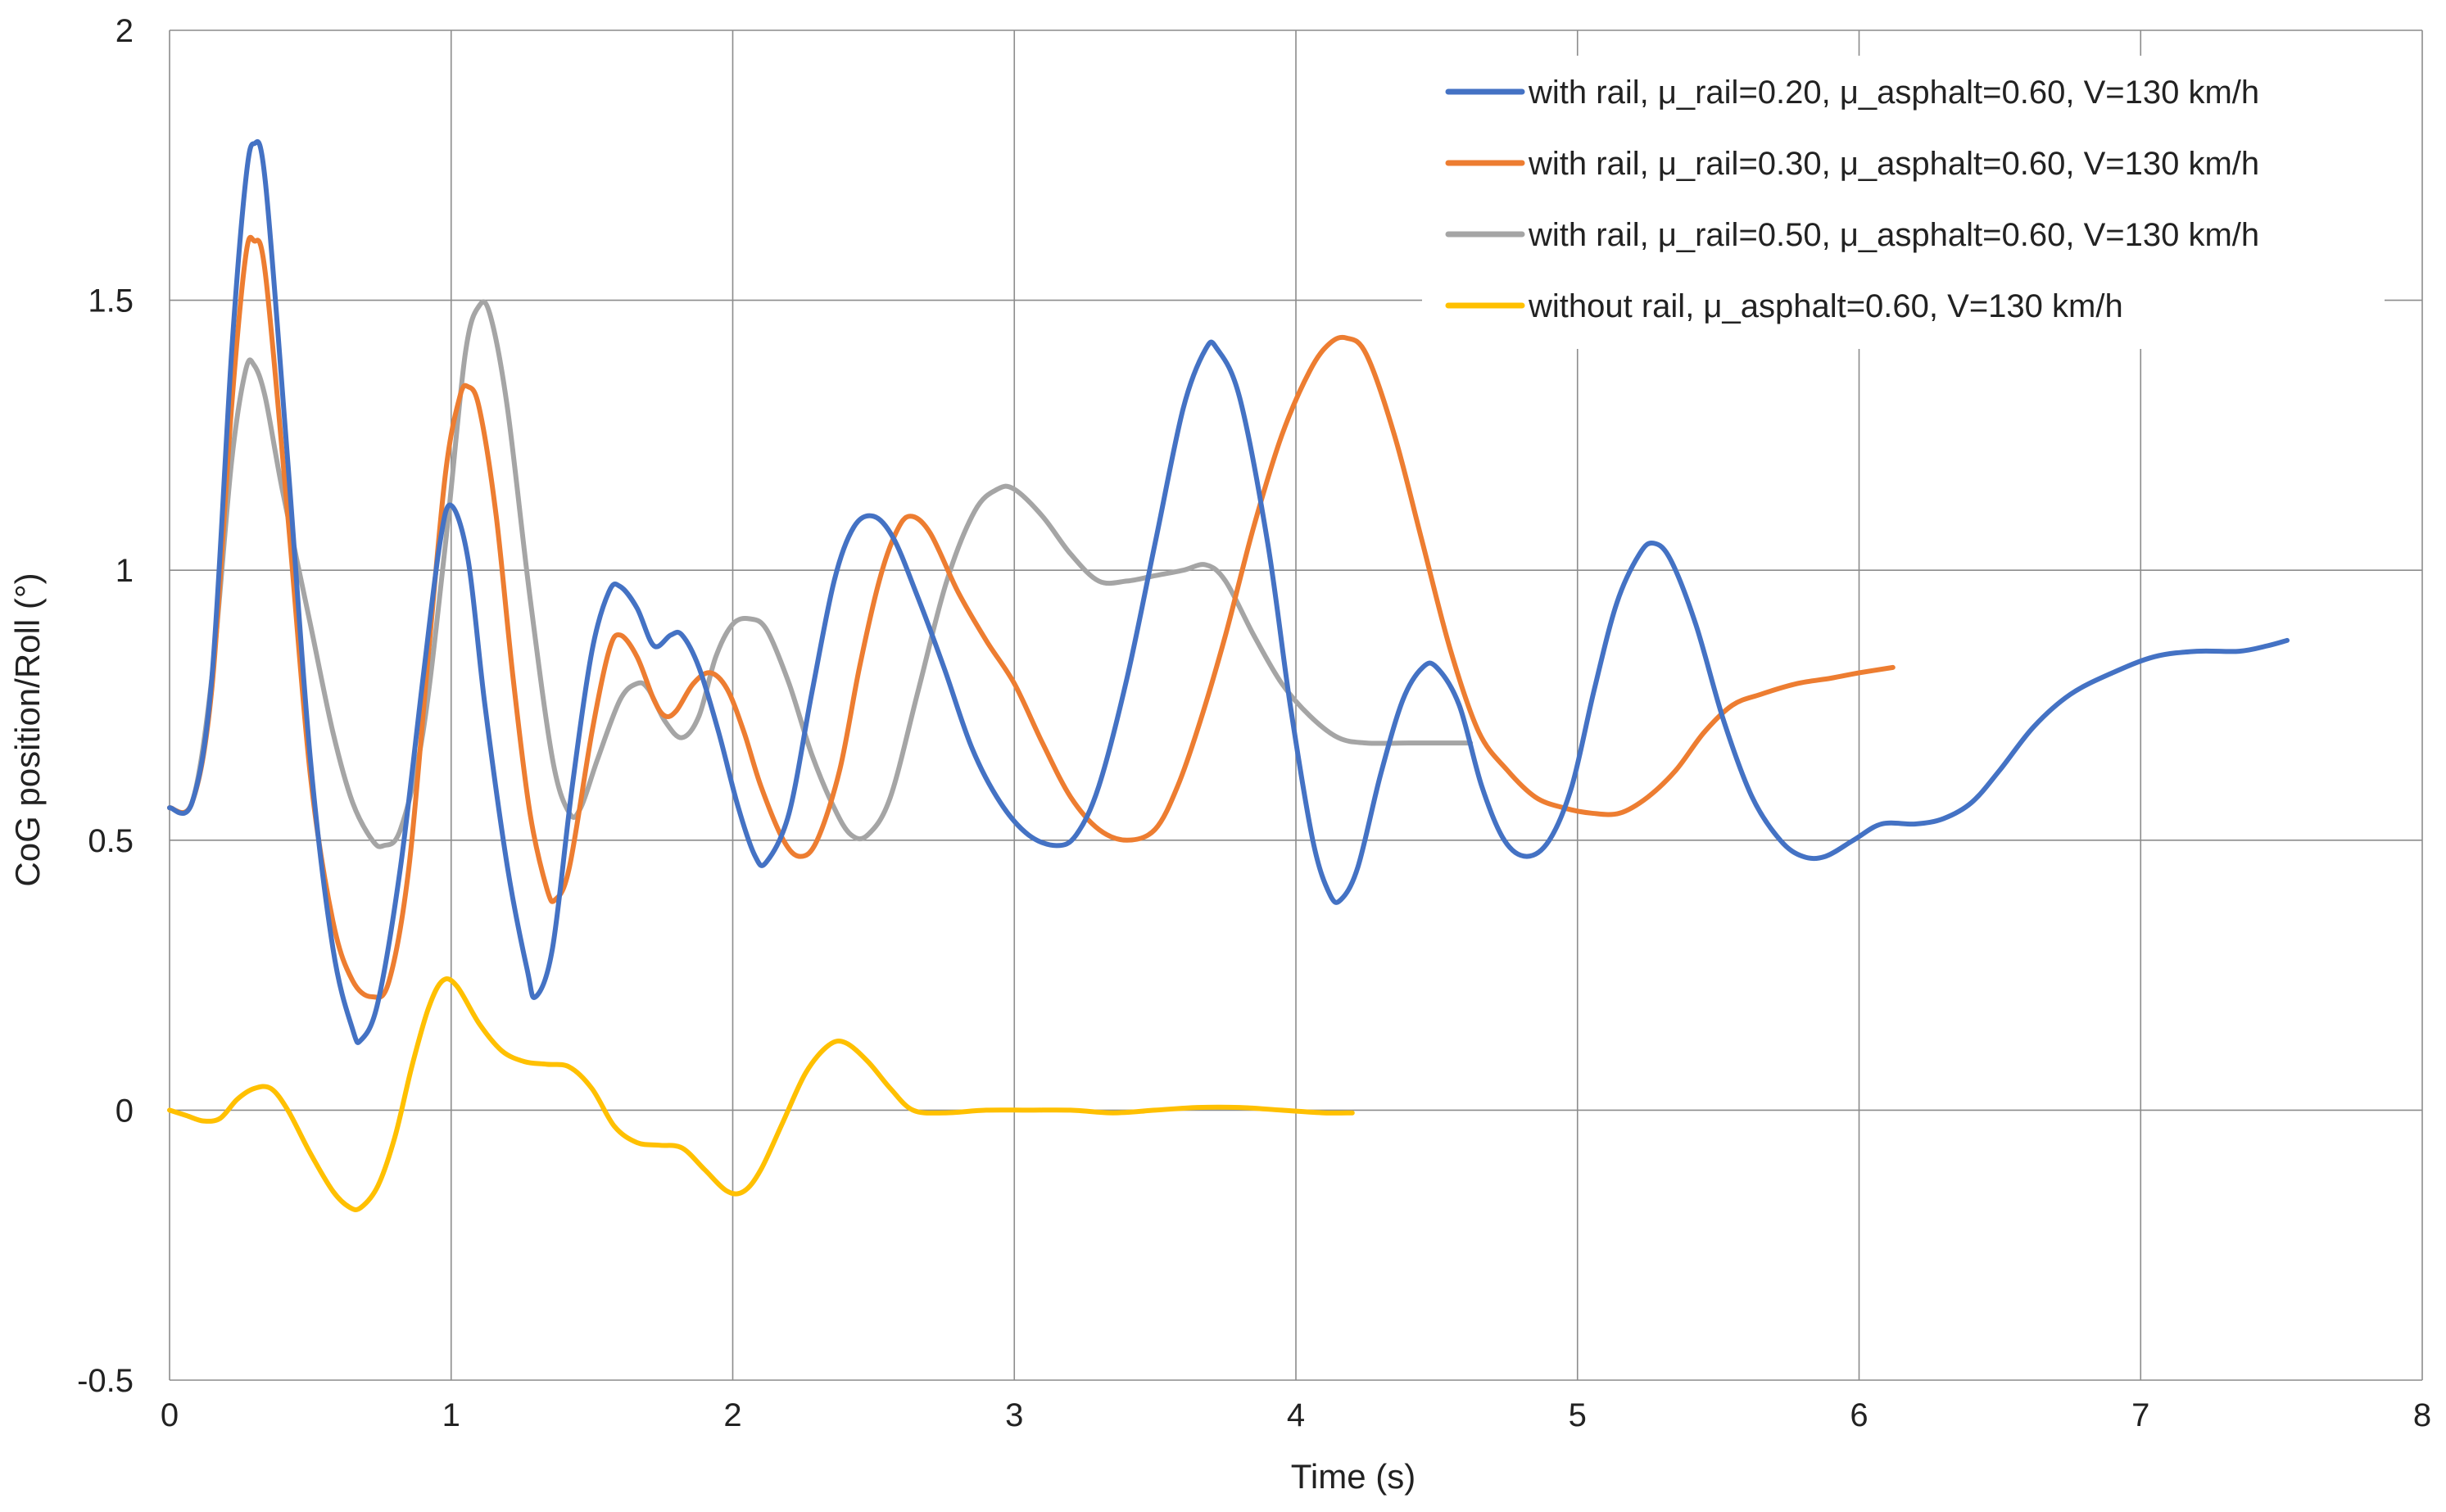 This screenshot has height=1512, width=2446. What do you see at coordinates (2140, 1415) in the screenshot?
I see `x-tick-label: 7` at bounding box center [2140, 1415].